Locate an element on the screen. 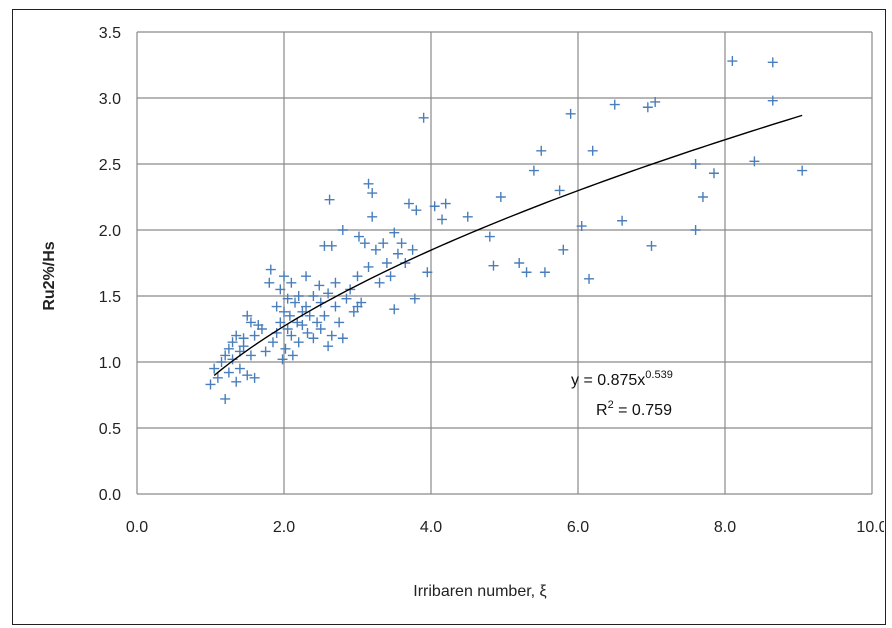  y-axis-title: Ru2%/Hs is located at coordinates (49, 275).